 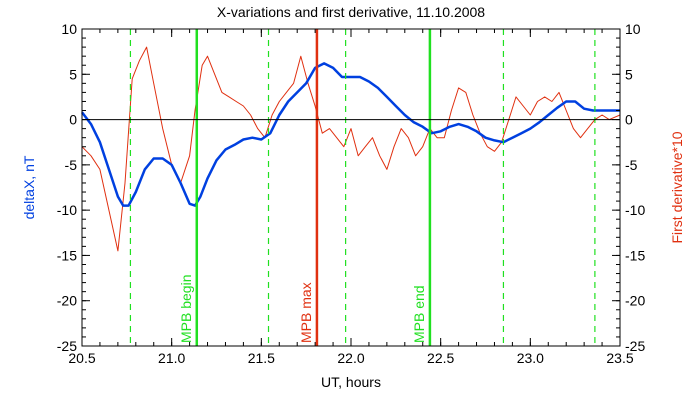 I want to click on y-tick-label-left: -5, so click(x=71, y=165).